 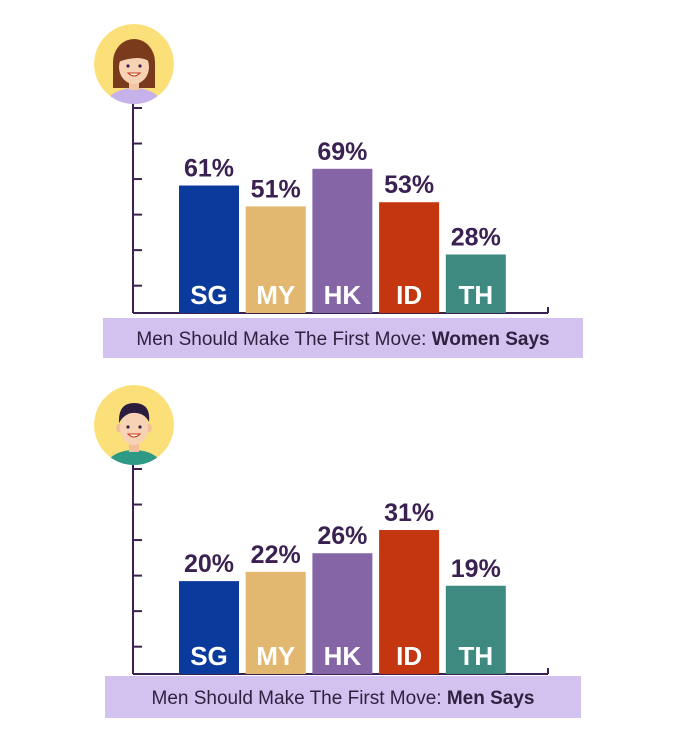 I want to click on value-label-my: 22%, so click(x=276, y=555).